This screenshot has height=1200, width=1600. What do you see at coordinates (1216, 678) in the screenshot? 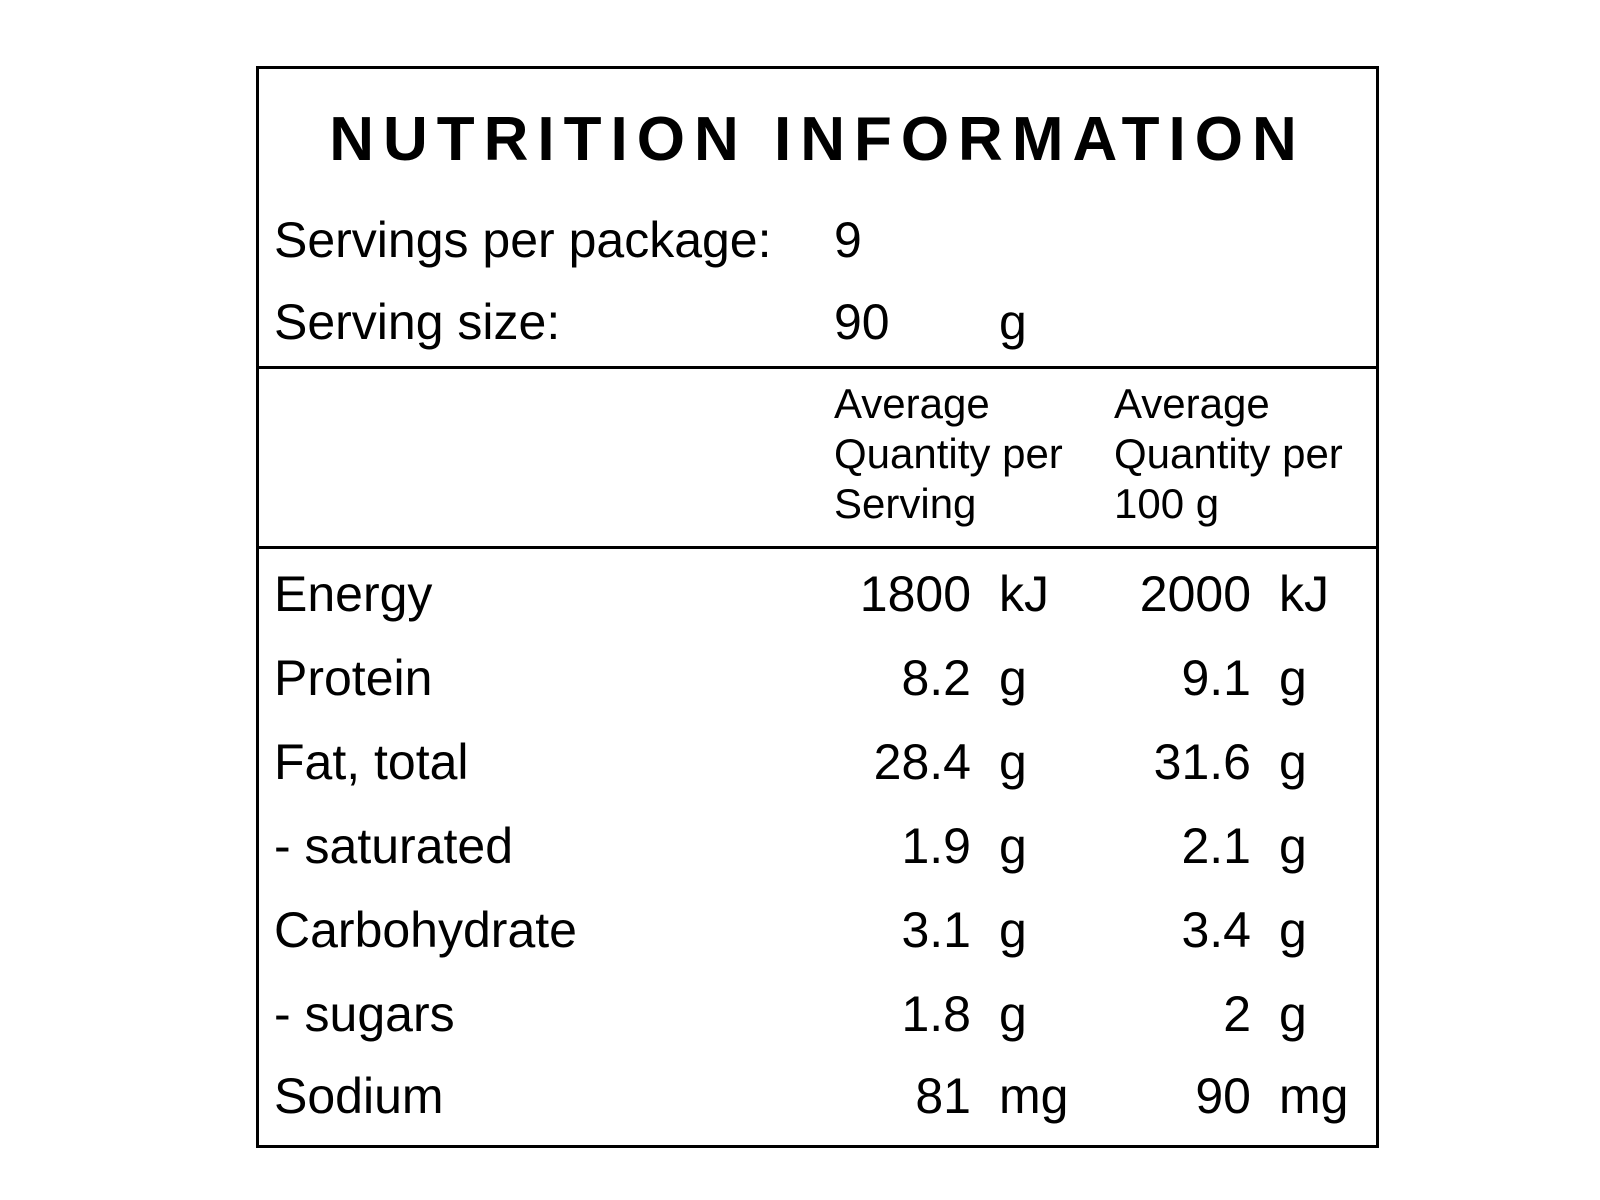
I see `per-100g-value: 9.1` at bounding box center [1216, 678].